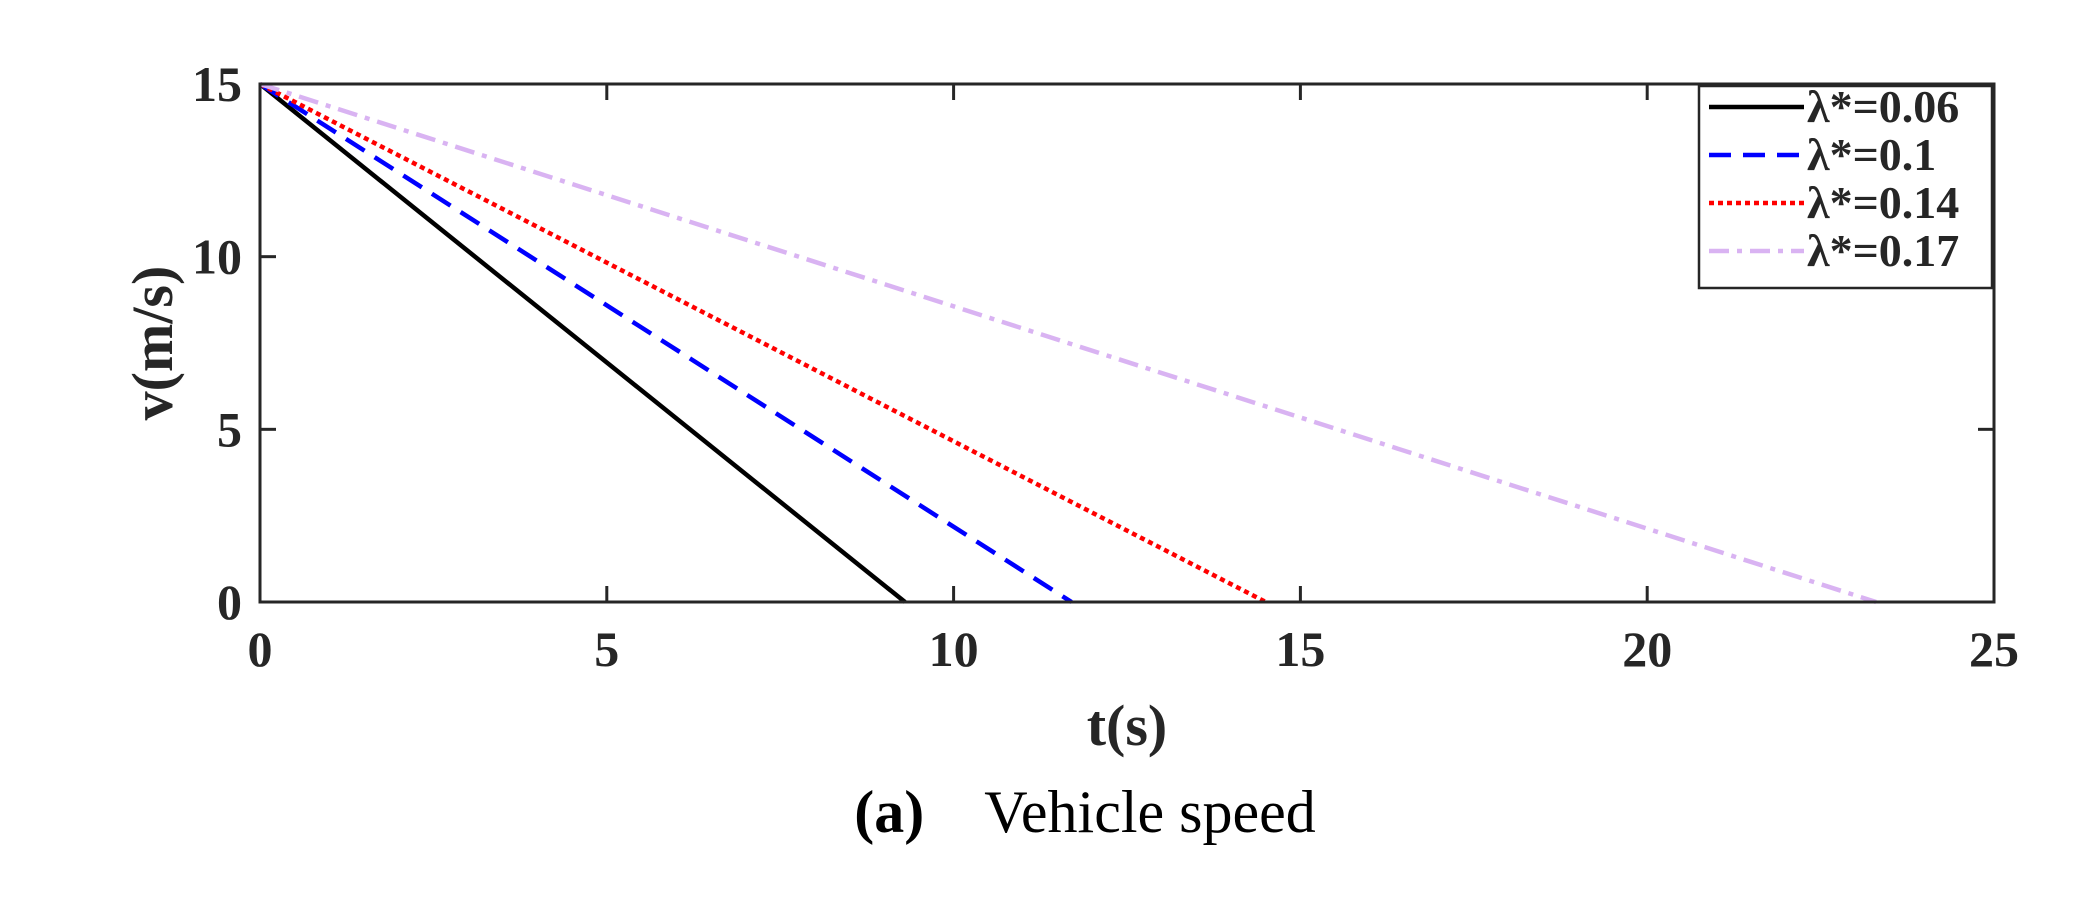  What do you see at coordinates (1871, 154) in the screenshot?
I see `legend-label-1: λ*=0.1` at bounding box center [1871, 154].